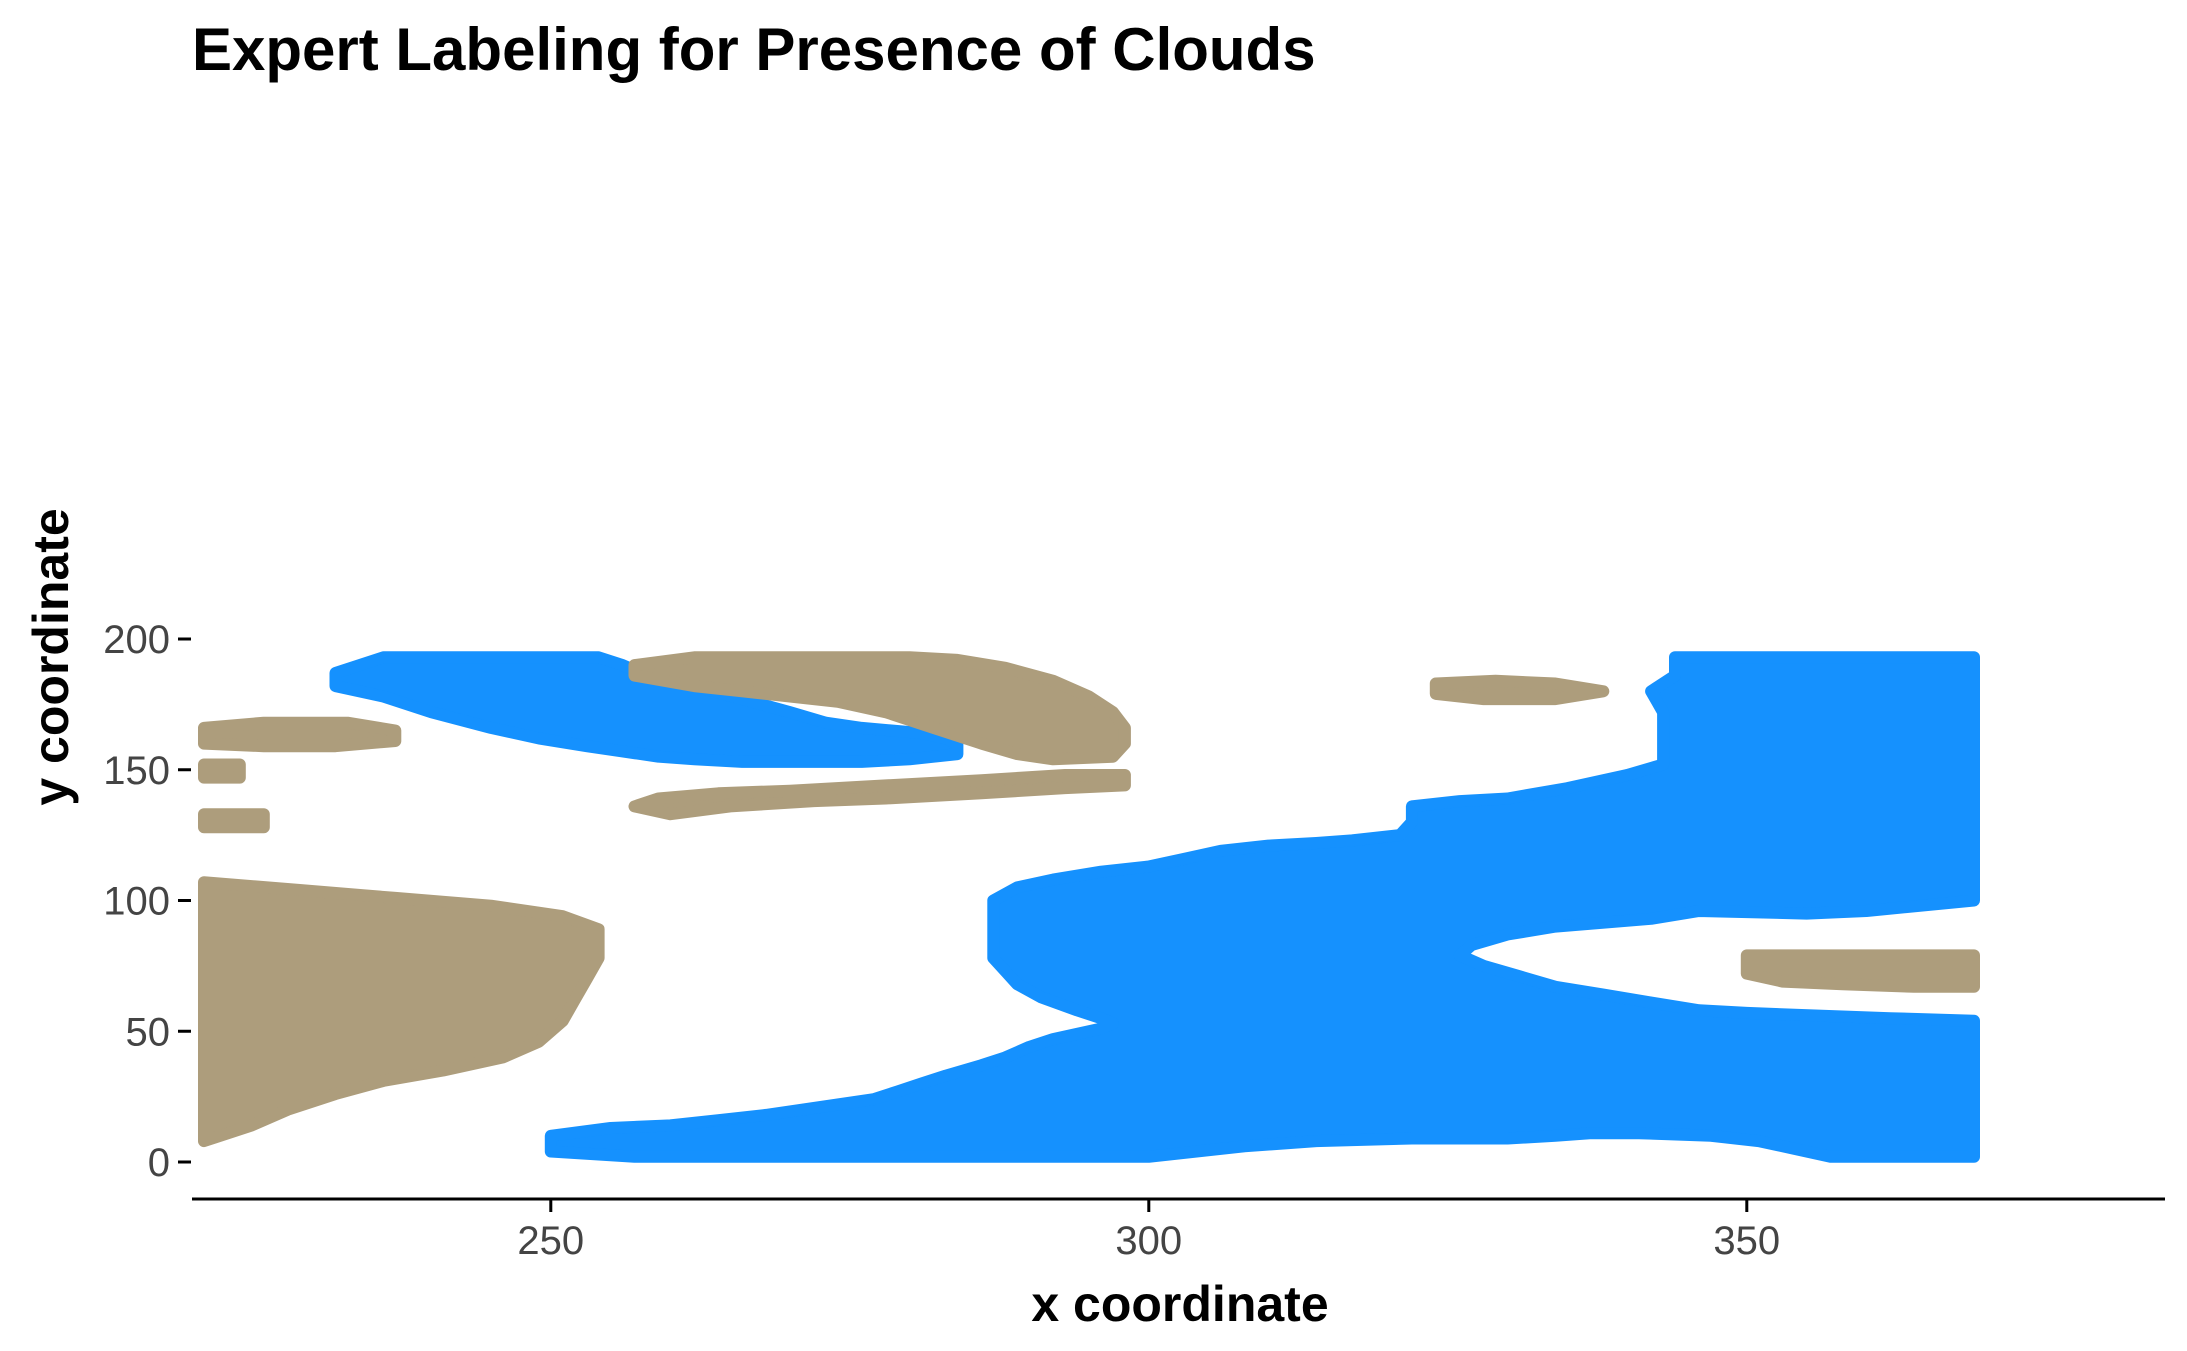 This screenshot has width=2187, height=1351. I want to click on y-tick-label: 50, so click(148, 1032).